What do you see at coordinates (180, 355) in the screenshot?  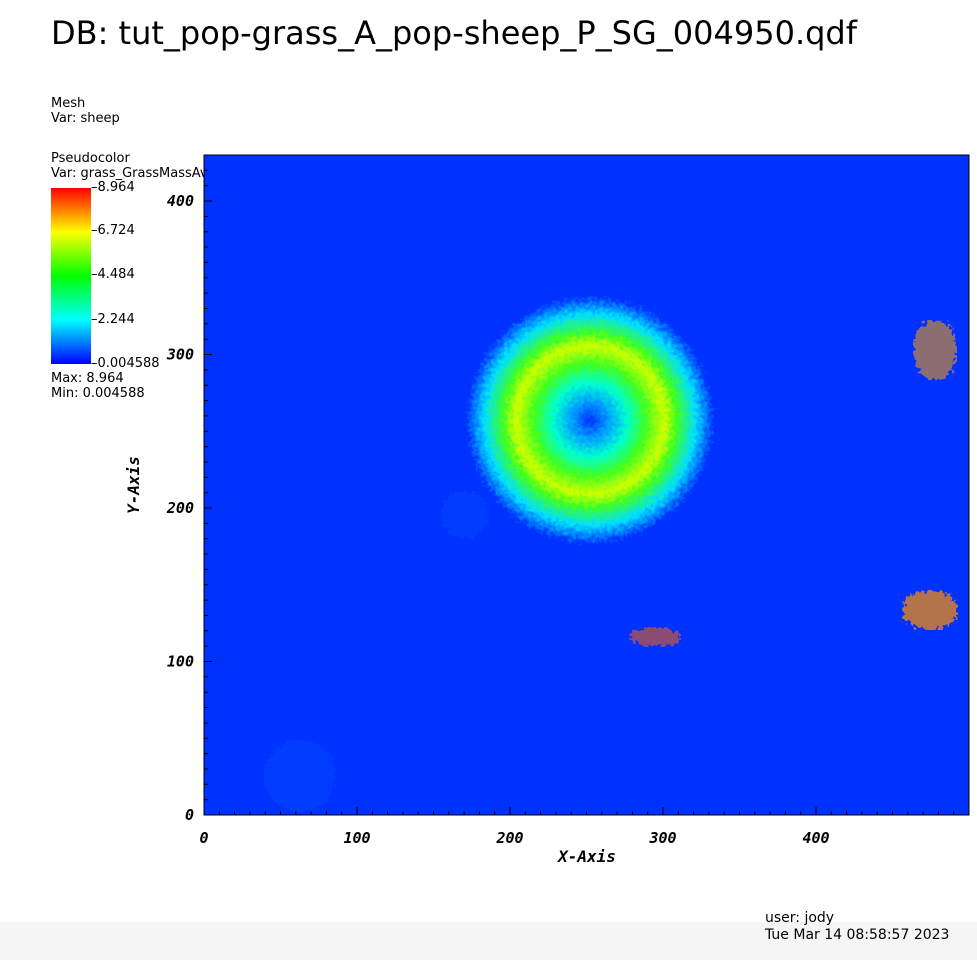 I see `y-tick-label: 300` at bounding box center [180, 355].